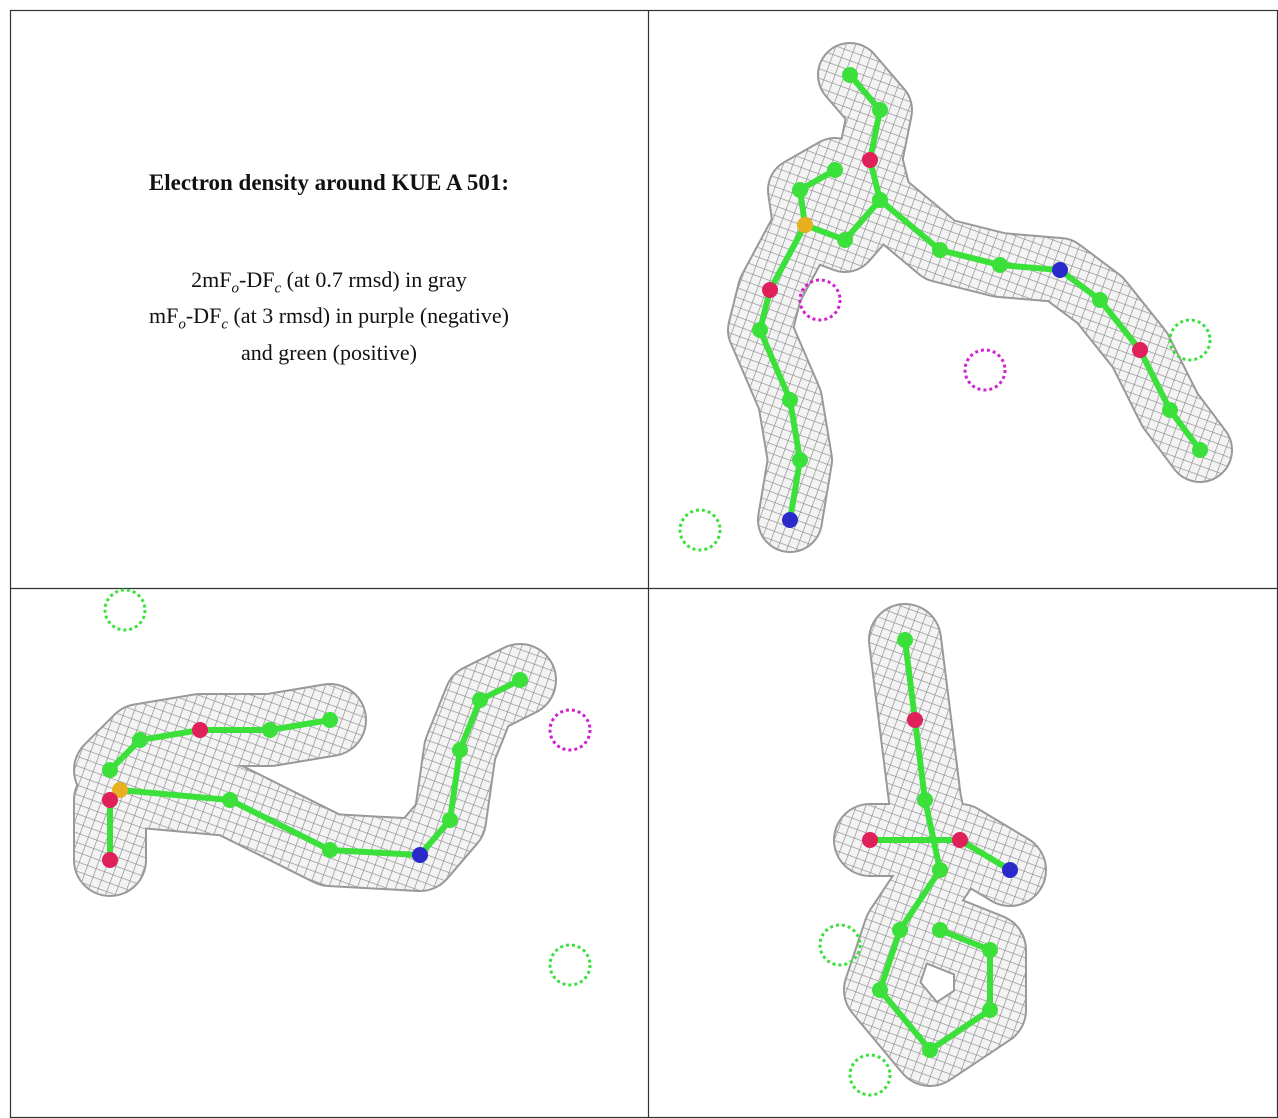 The image size is (1278, 1118). I want to click on caption-title: Electron density around KUE A 501:, so click(329, 182).